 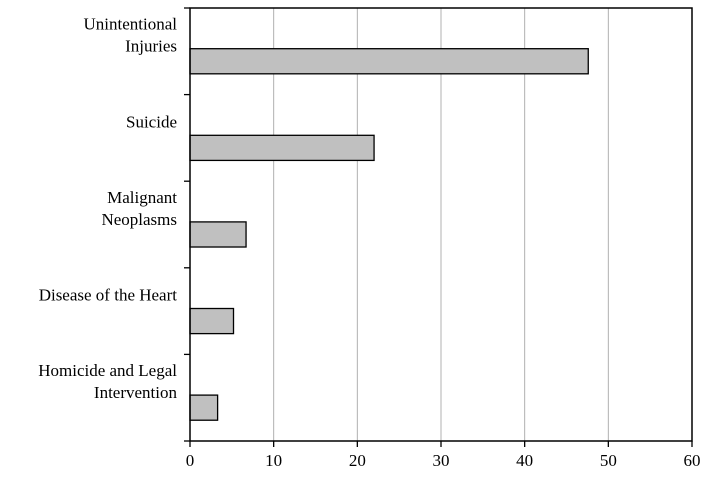 I want to click on x-tick-label-0: 0, so click(x=190, y=460).